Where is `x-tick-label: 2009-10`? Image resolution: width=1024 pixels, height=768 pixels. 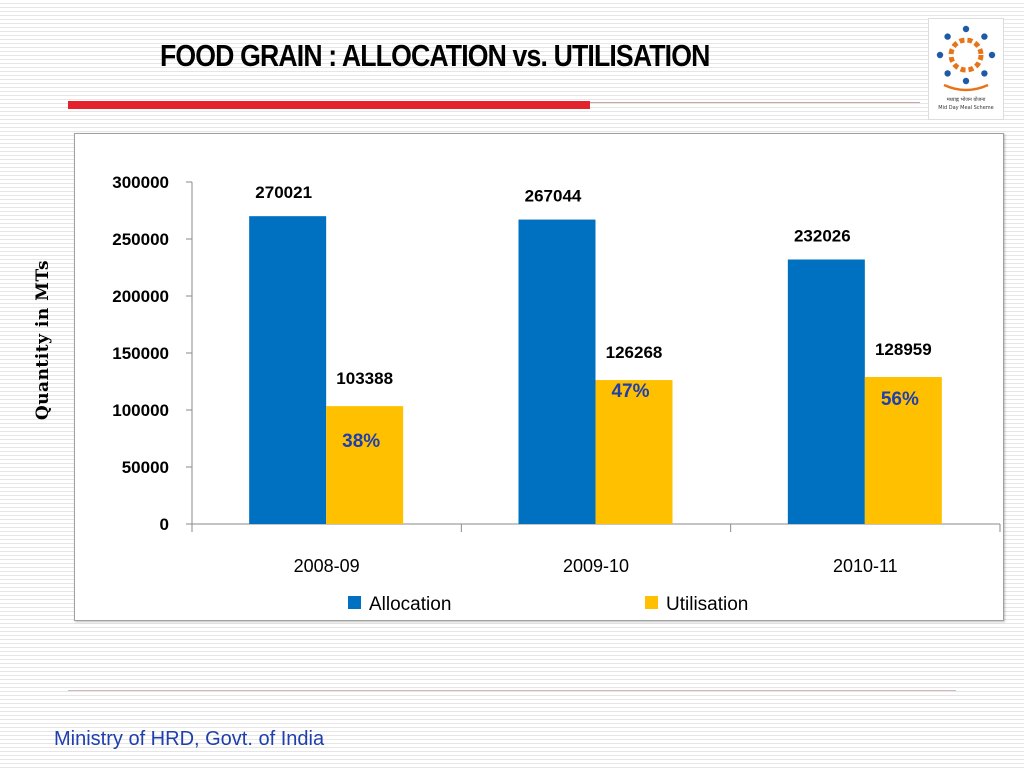
x-tick-label: 2009-10 is located at coordinates (596, 566).